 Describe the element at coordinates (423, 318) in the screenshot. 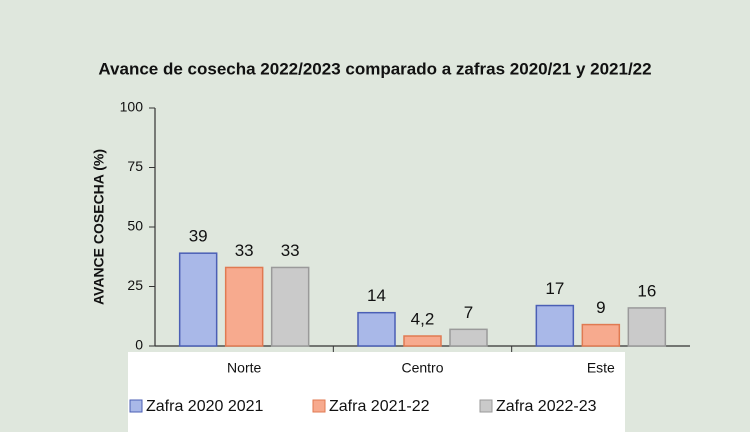

I see `data-label: 4,2` at that location.